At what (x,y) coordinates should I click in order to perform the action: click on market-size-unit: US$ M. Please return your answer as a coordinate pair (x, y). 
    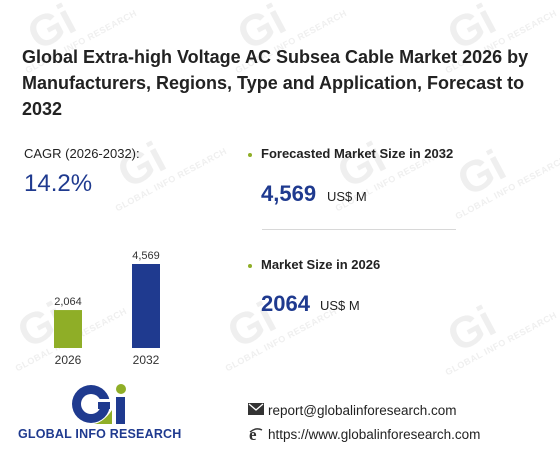
    Looking at the image, I should click on (340, 305).